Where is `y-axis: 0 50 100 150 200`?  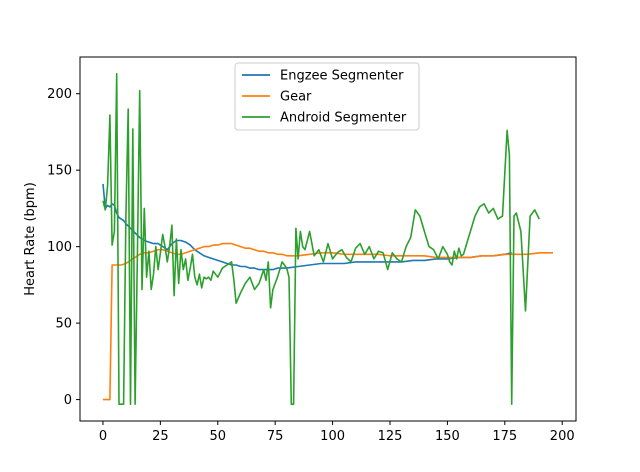 y-axis: 0 50 100 150 200 is located at coordinates (63, 247).